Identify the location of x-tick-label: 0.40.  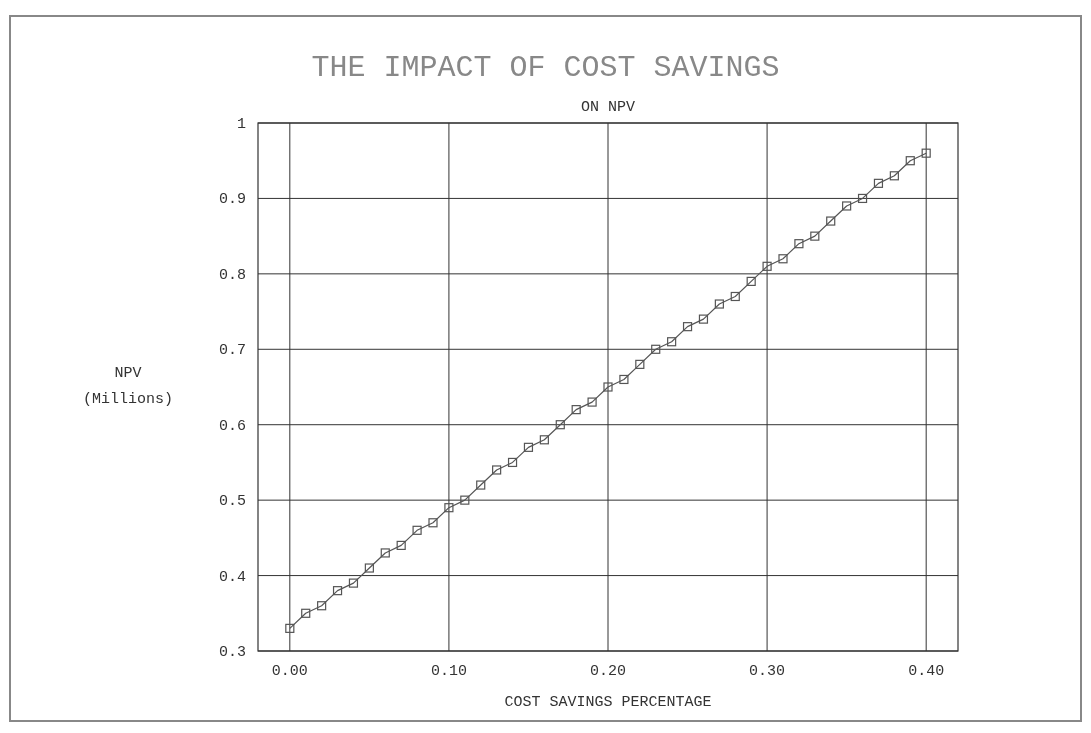
(926, 671).